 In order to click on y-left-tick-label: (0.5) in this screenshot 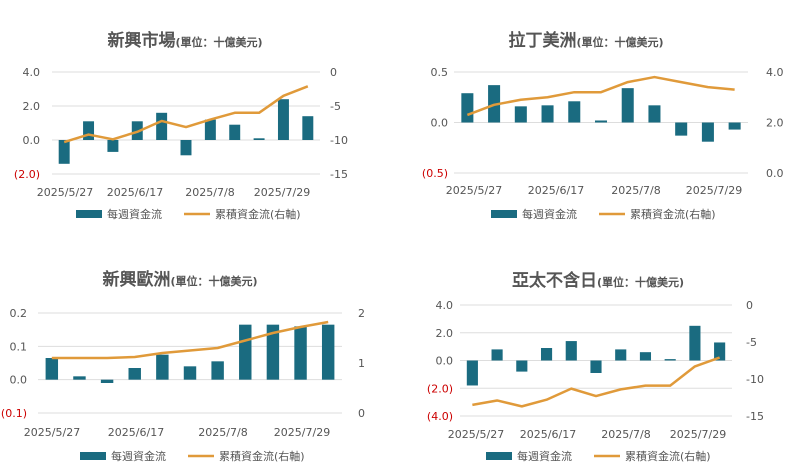, I will do `click(435, 173)`.